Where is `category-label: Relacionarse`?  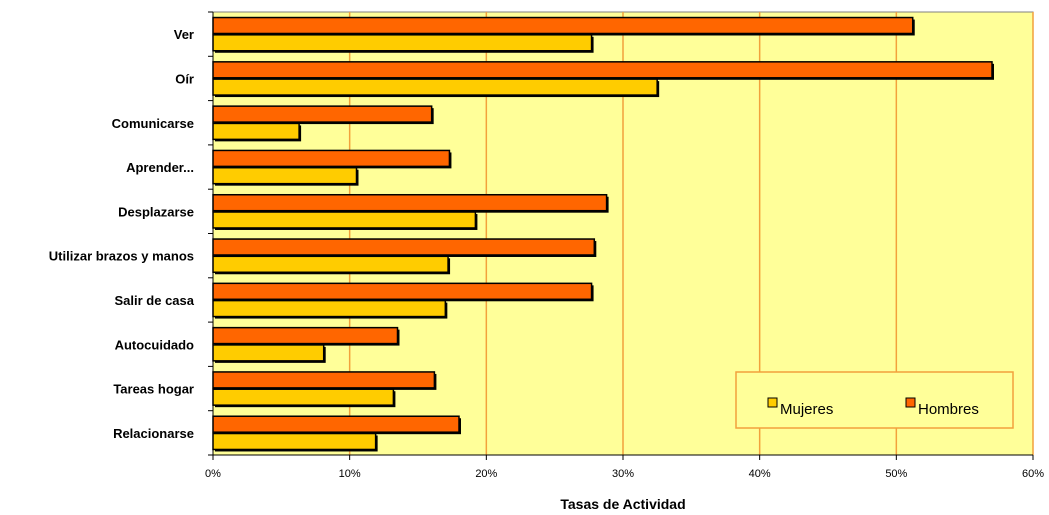
category-label: Relacionarse is located at coordinates (153, 433).